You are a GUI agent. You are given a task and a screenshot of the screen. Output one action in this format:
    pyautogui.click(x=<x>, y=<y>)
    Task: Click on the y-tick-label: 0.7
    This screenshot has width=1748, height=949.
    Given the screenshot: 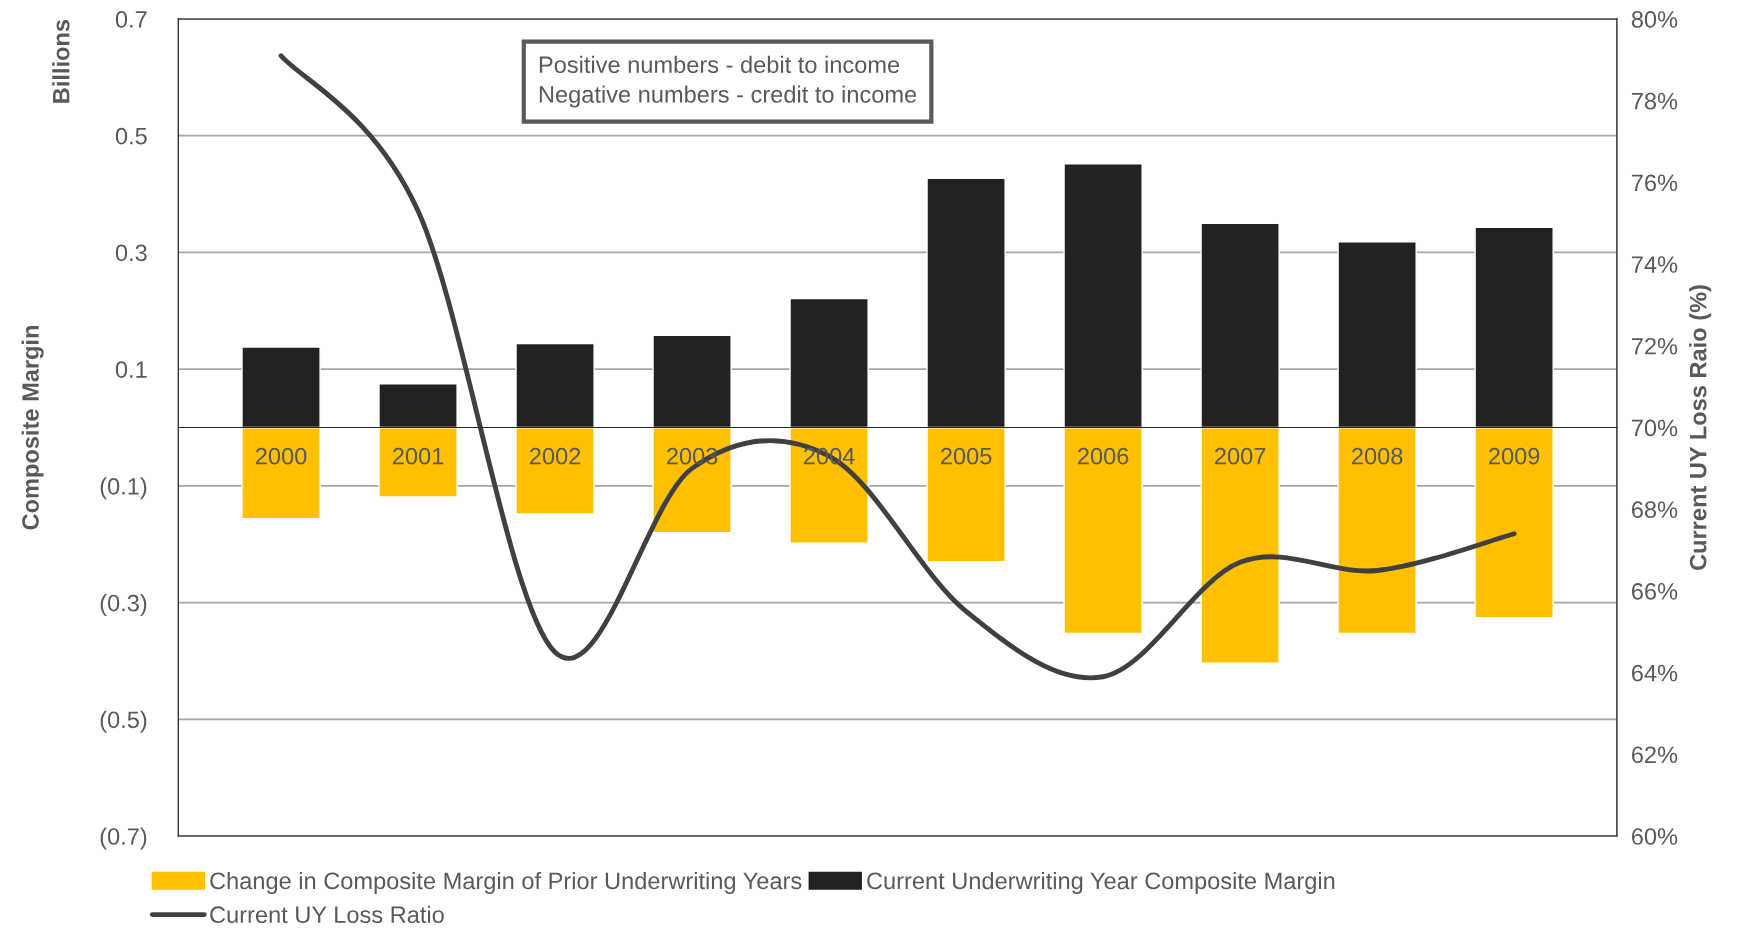 What is the action you would take?
    pyautogui.click(x=131, y=19)
    